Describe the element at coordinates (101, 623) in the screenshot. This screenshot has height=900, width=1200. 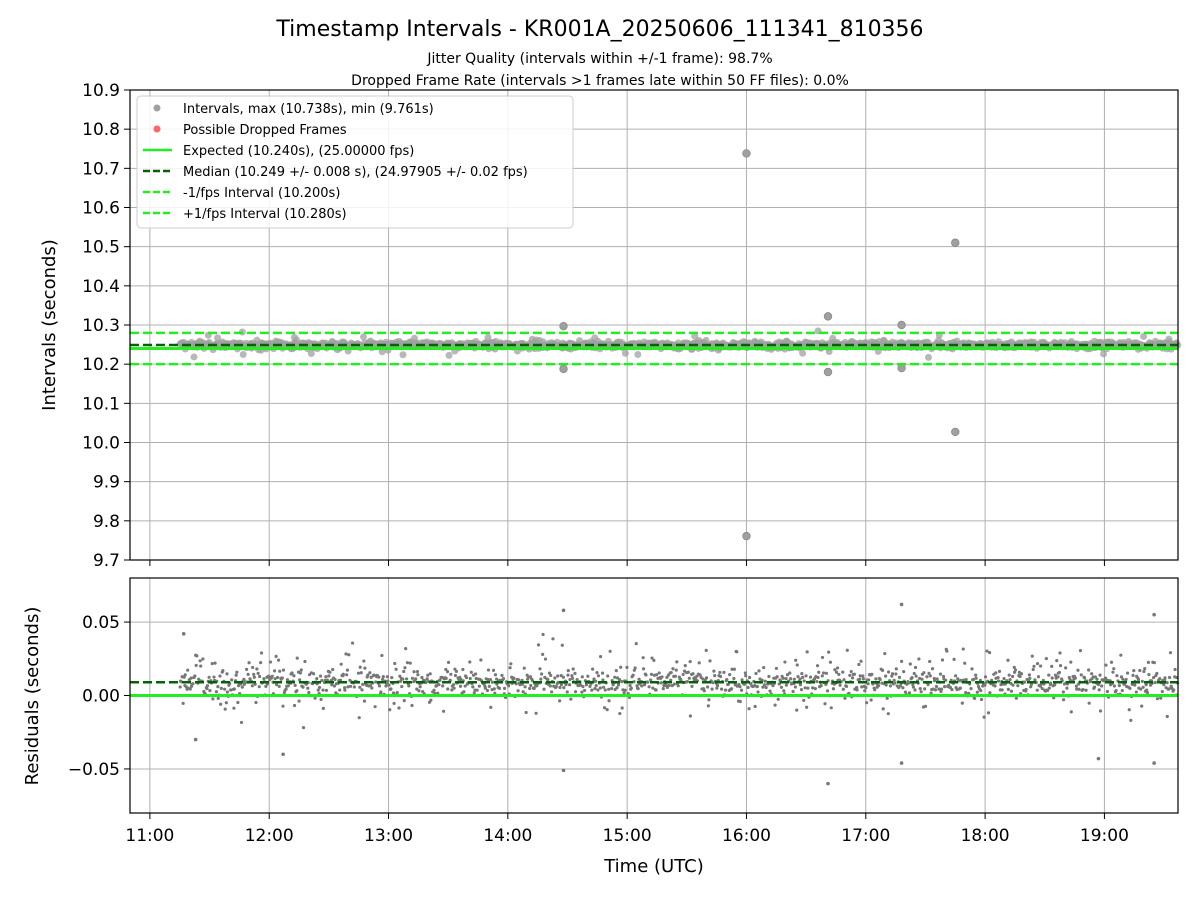
I see `residuals-y-tick-label: 0.05` at that location.